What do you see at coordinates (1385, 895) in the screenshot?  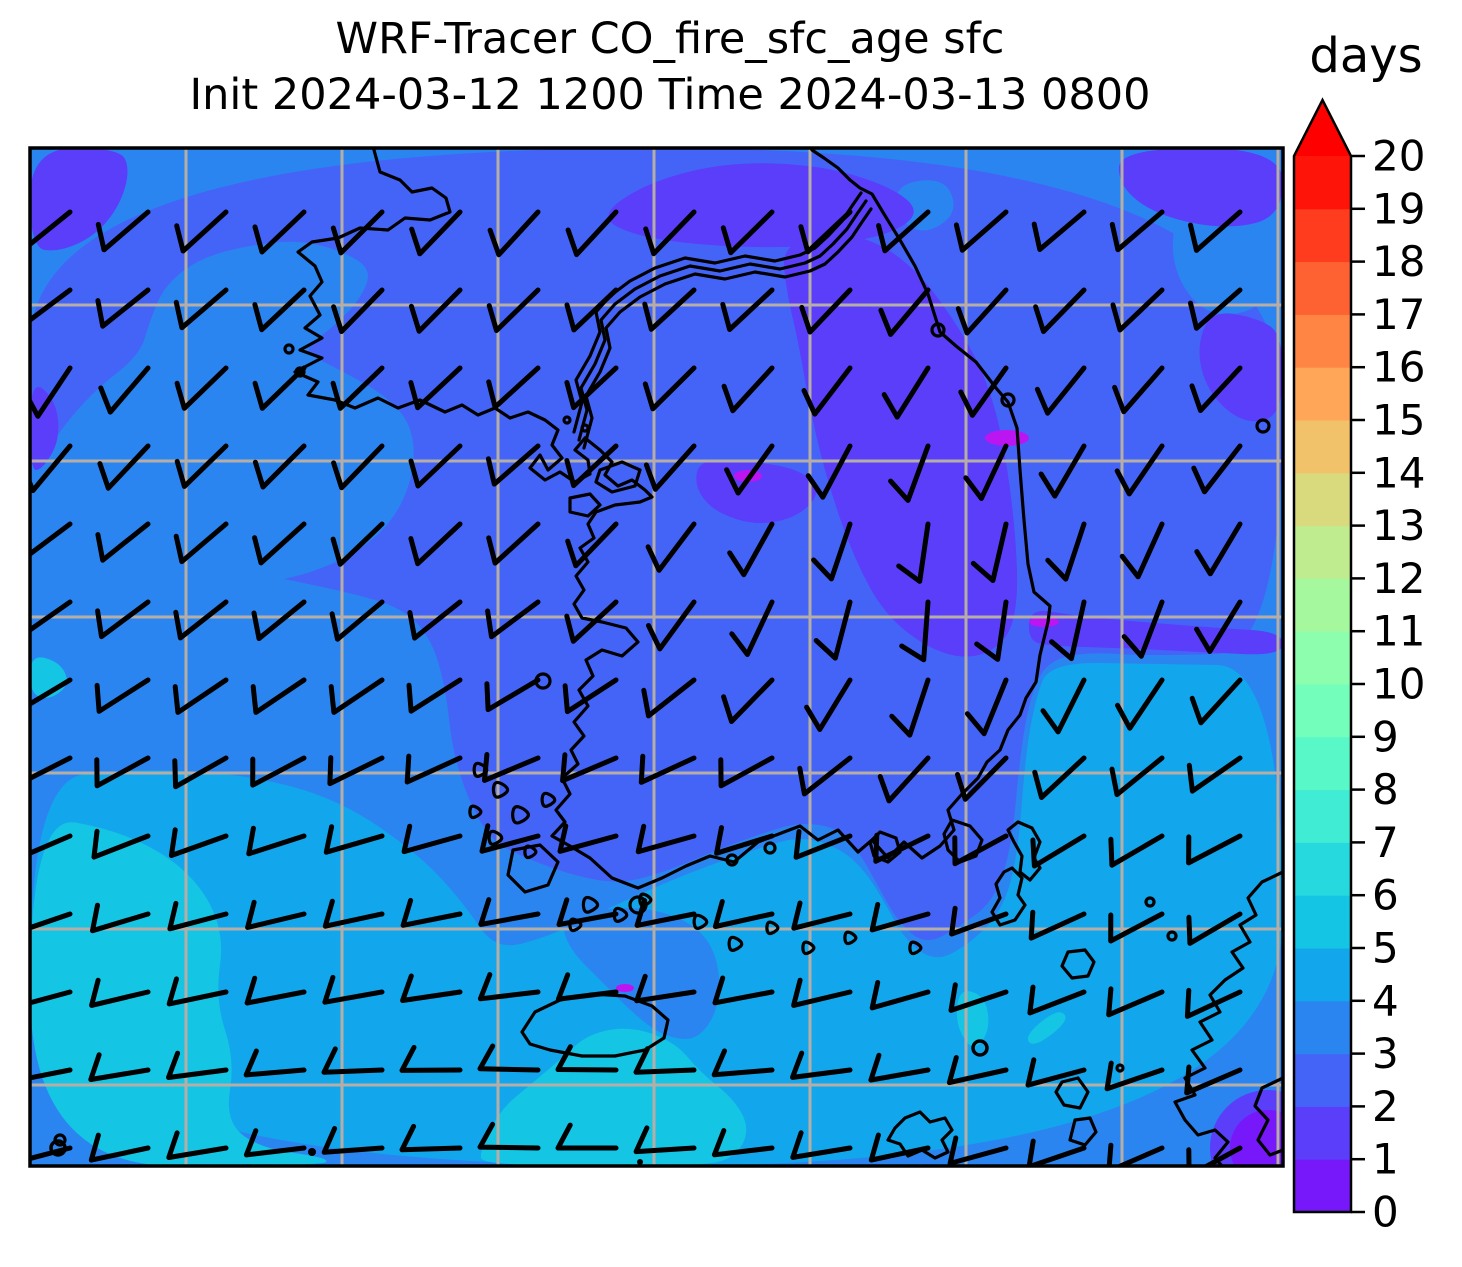 I see `colorbar-tick-label: 6` at bounding box center [1385, 895].